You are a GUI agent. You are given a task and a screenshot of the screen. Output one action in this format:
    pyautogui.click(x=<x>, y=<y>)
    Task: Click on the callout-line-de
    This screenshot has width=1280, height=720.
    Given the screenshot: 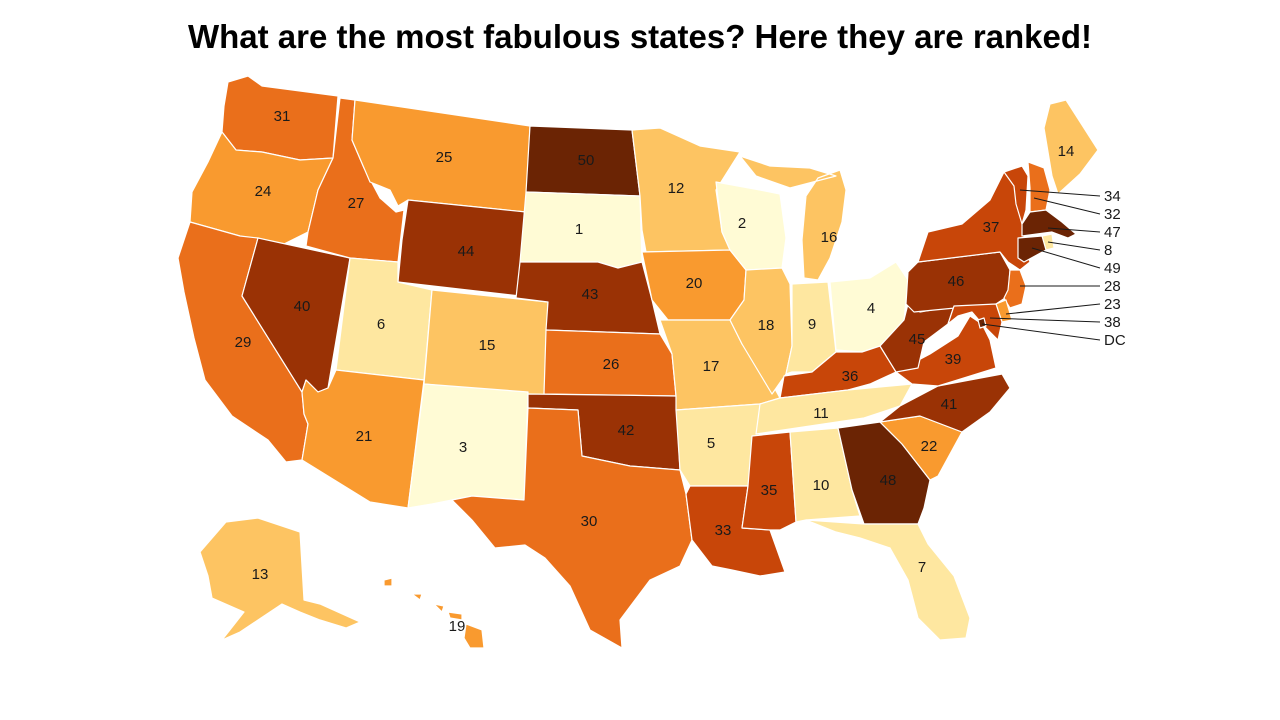 What is the action you would take?
    pyautogui.click(x=1053, y=309)
    